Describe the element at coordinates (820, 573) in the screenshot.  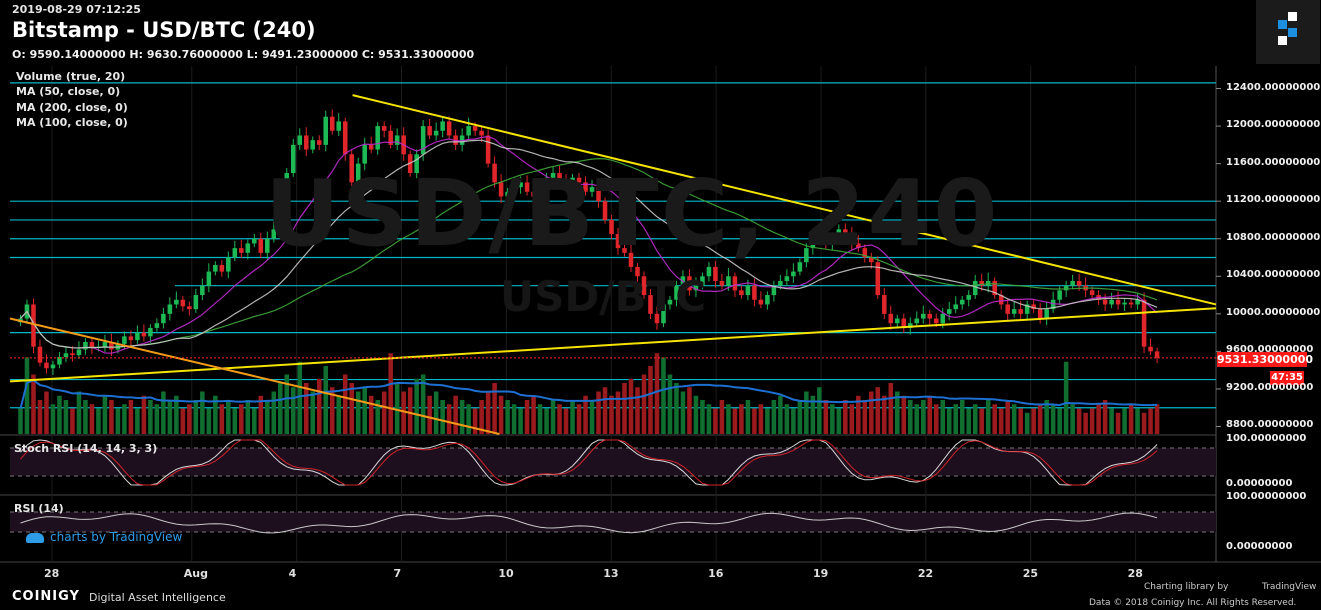
I see `x-tick-label: 19` at that location.